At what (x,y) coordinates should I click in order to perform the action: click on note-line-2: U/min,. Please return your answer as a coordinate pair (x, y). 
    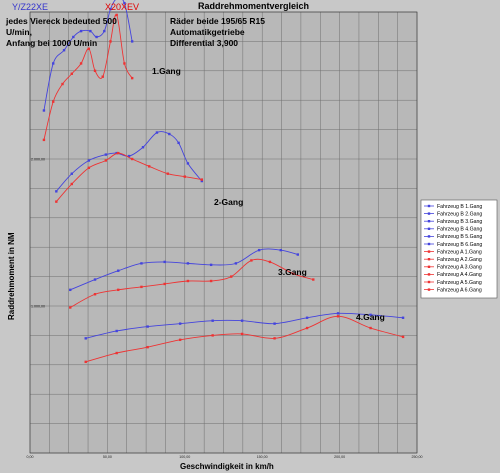
    Looking at the image, I should click on (19, 32).